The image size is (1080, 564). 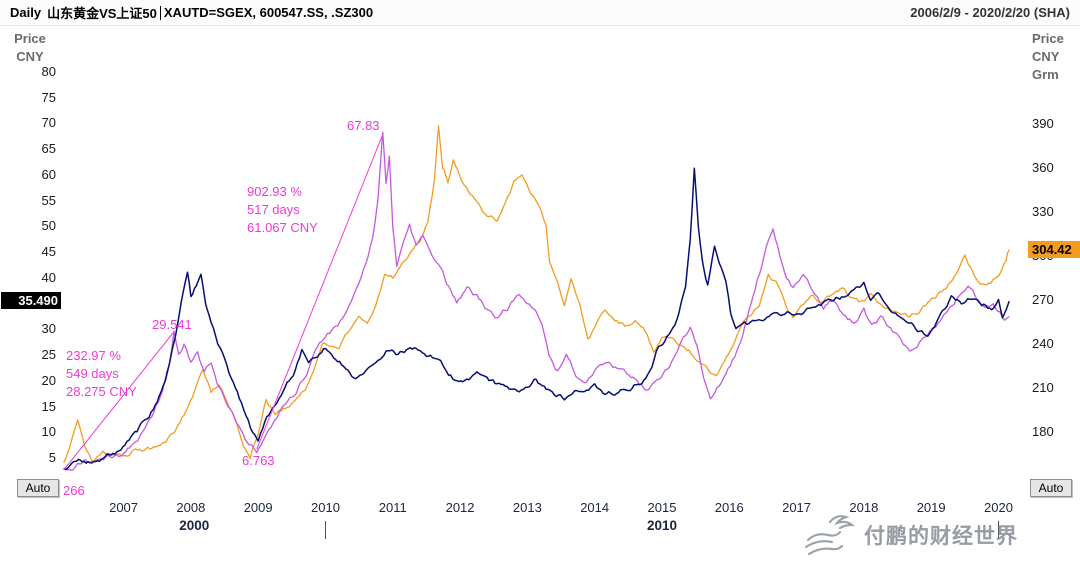 What do you see at coordinates (38, 488) in the screenshot?
I see `left-auto-scale-button: Auto` at bounding box center [38, 488].